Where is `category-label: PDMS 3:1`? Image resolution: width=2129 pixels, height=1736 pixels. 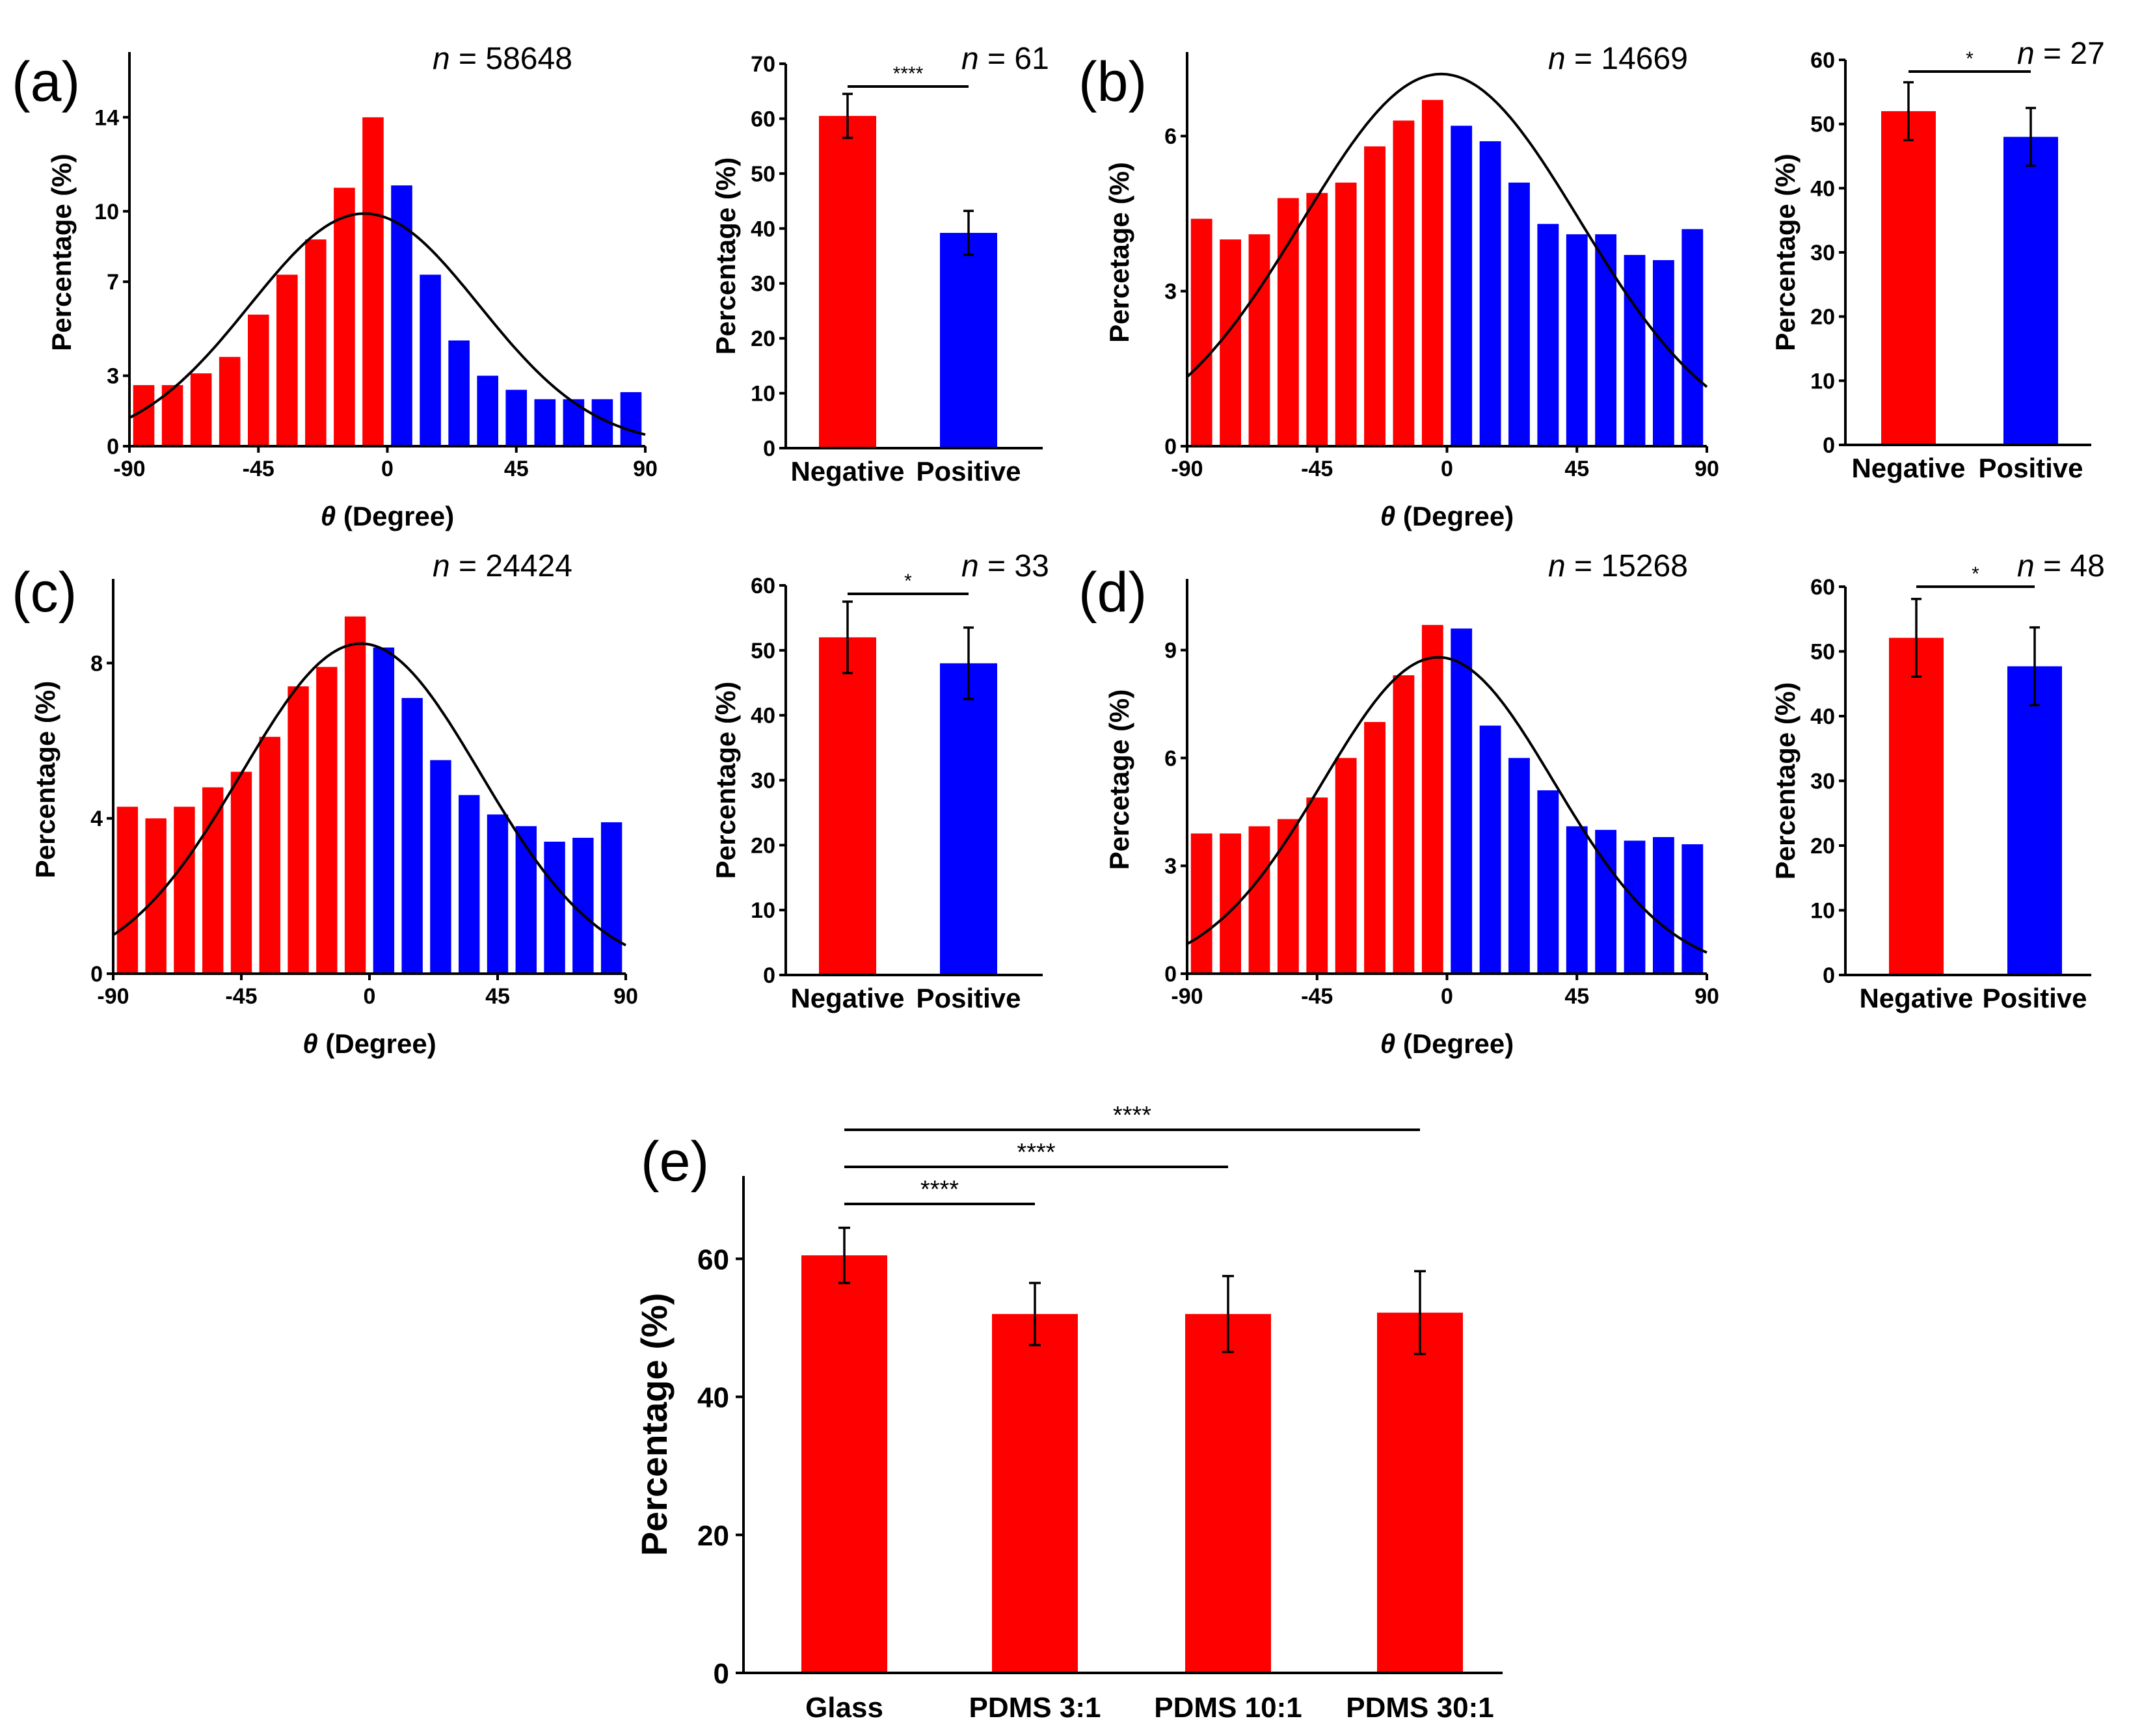 category-label: PDMS 3:1 is located at coordinates (1035, 1708).